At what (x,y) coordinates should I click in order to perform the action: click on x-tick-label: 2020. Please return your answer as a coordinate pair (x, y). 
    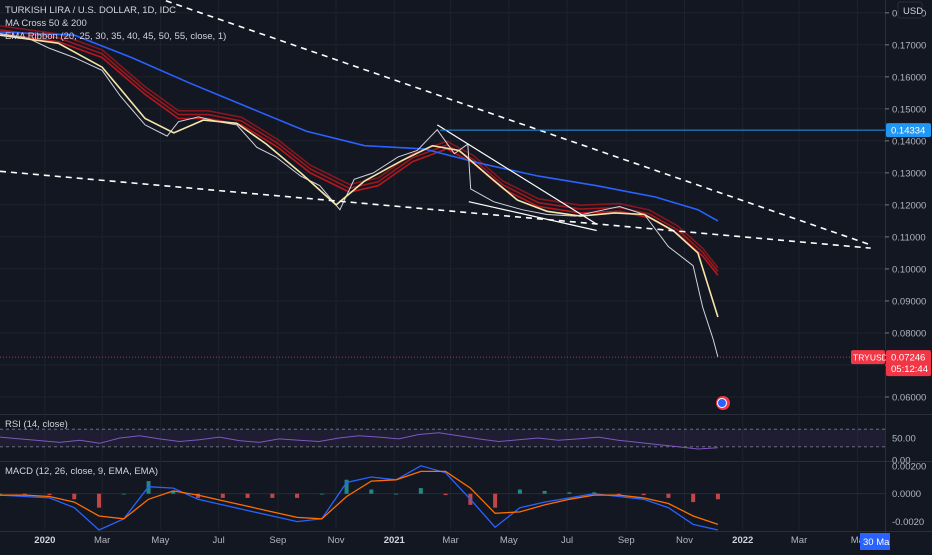
    Looking at the image, I should click on (44, 540).